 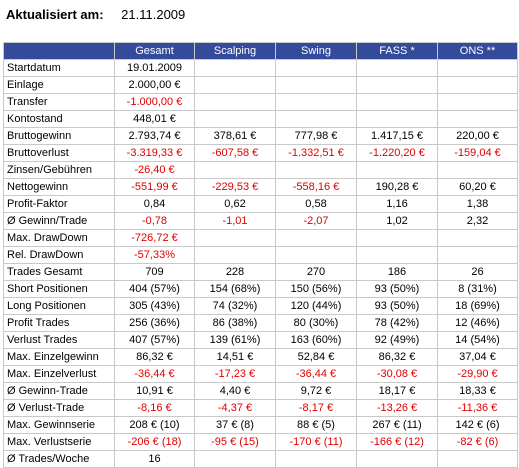 I want to click on table-cell: 37 € (8), so click(x=235, y=425).